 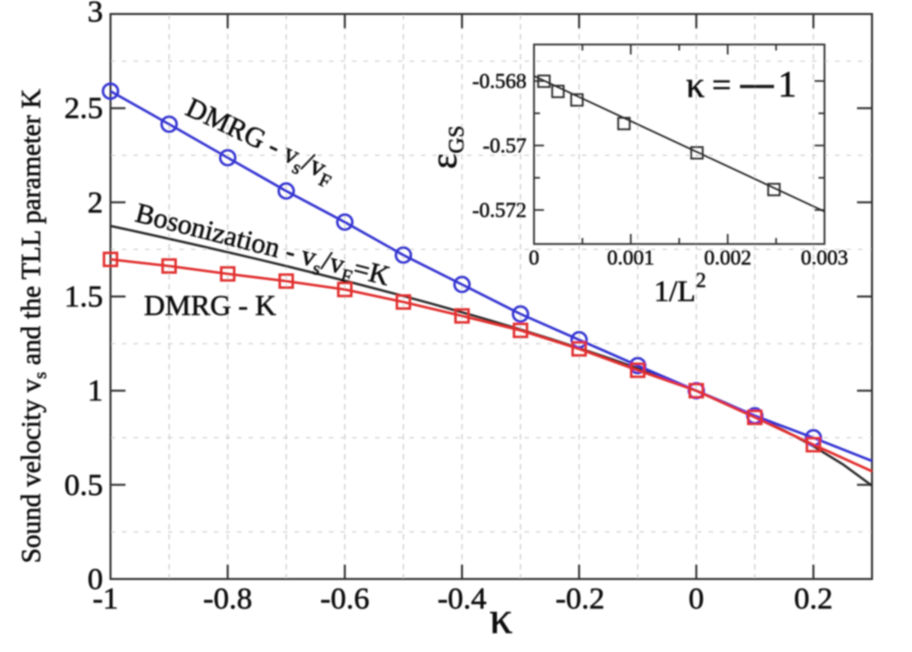 I want to click on svg-text: -0.2, so click(x=580, y=598).